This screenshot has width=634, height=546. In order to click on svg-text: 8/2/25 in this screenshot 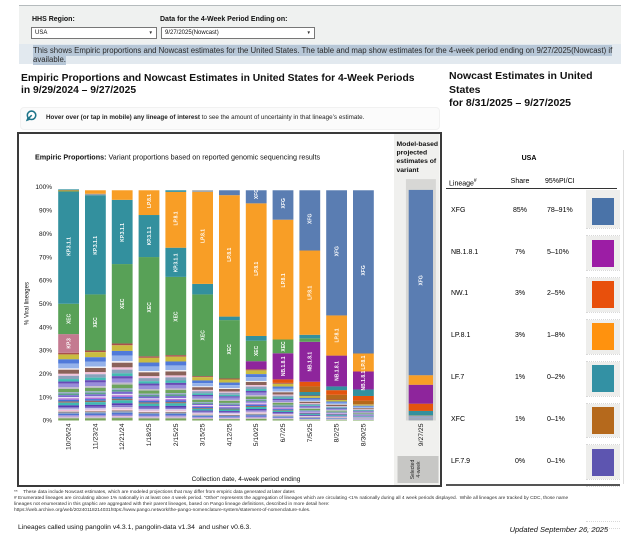, I will do `click(337, 432)`.